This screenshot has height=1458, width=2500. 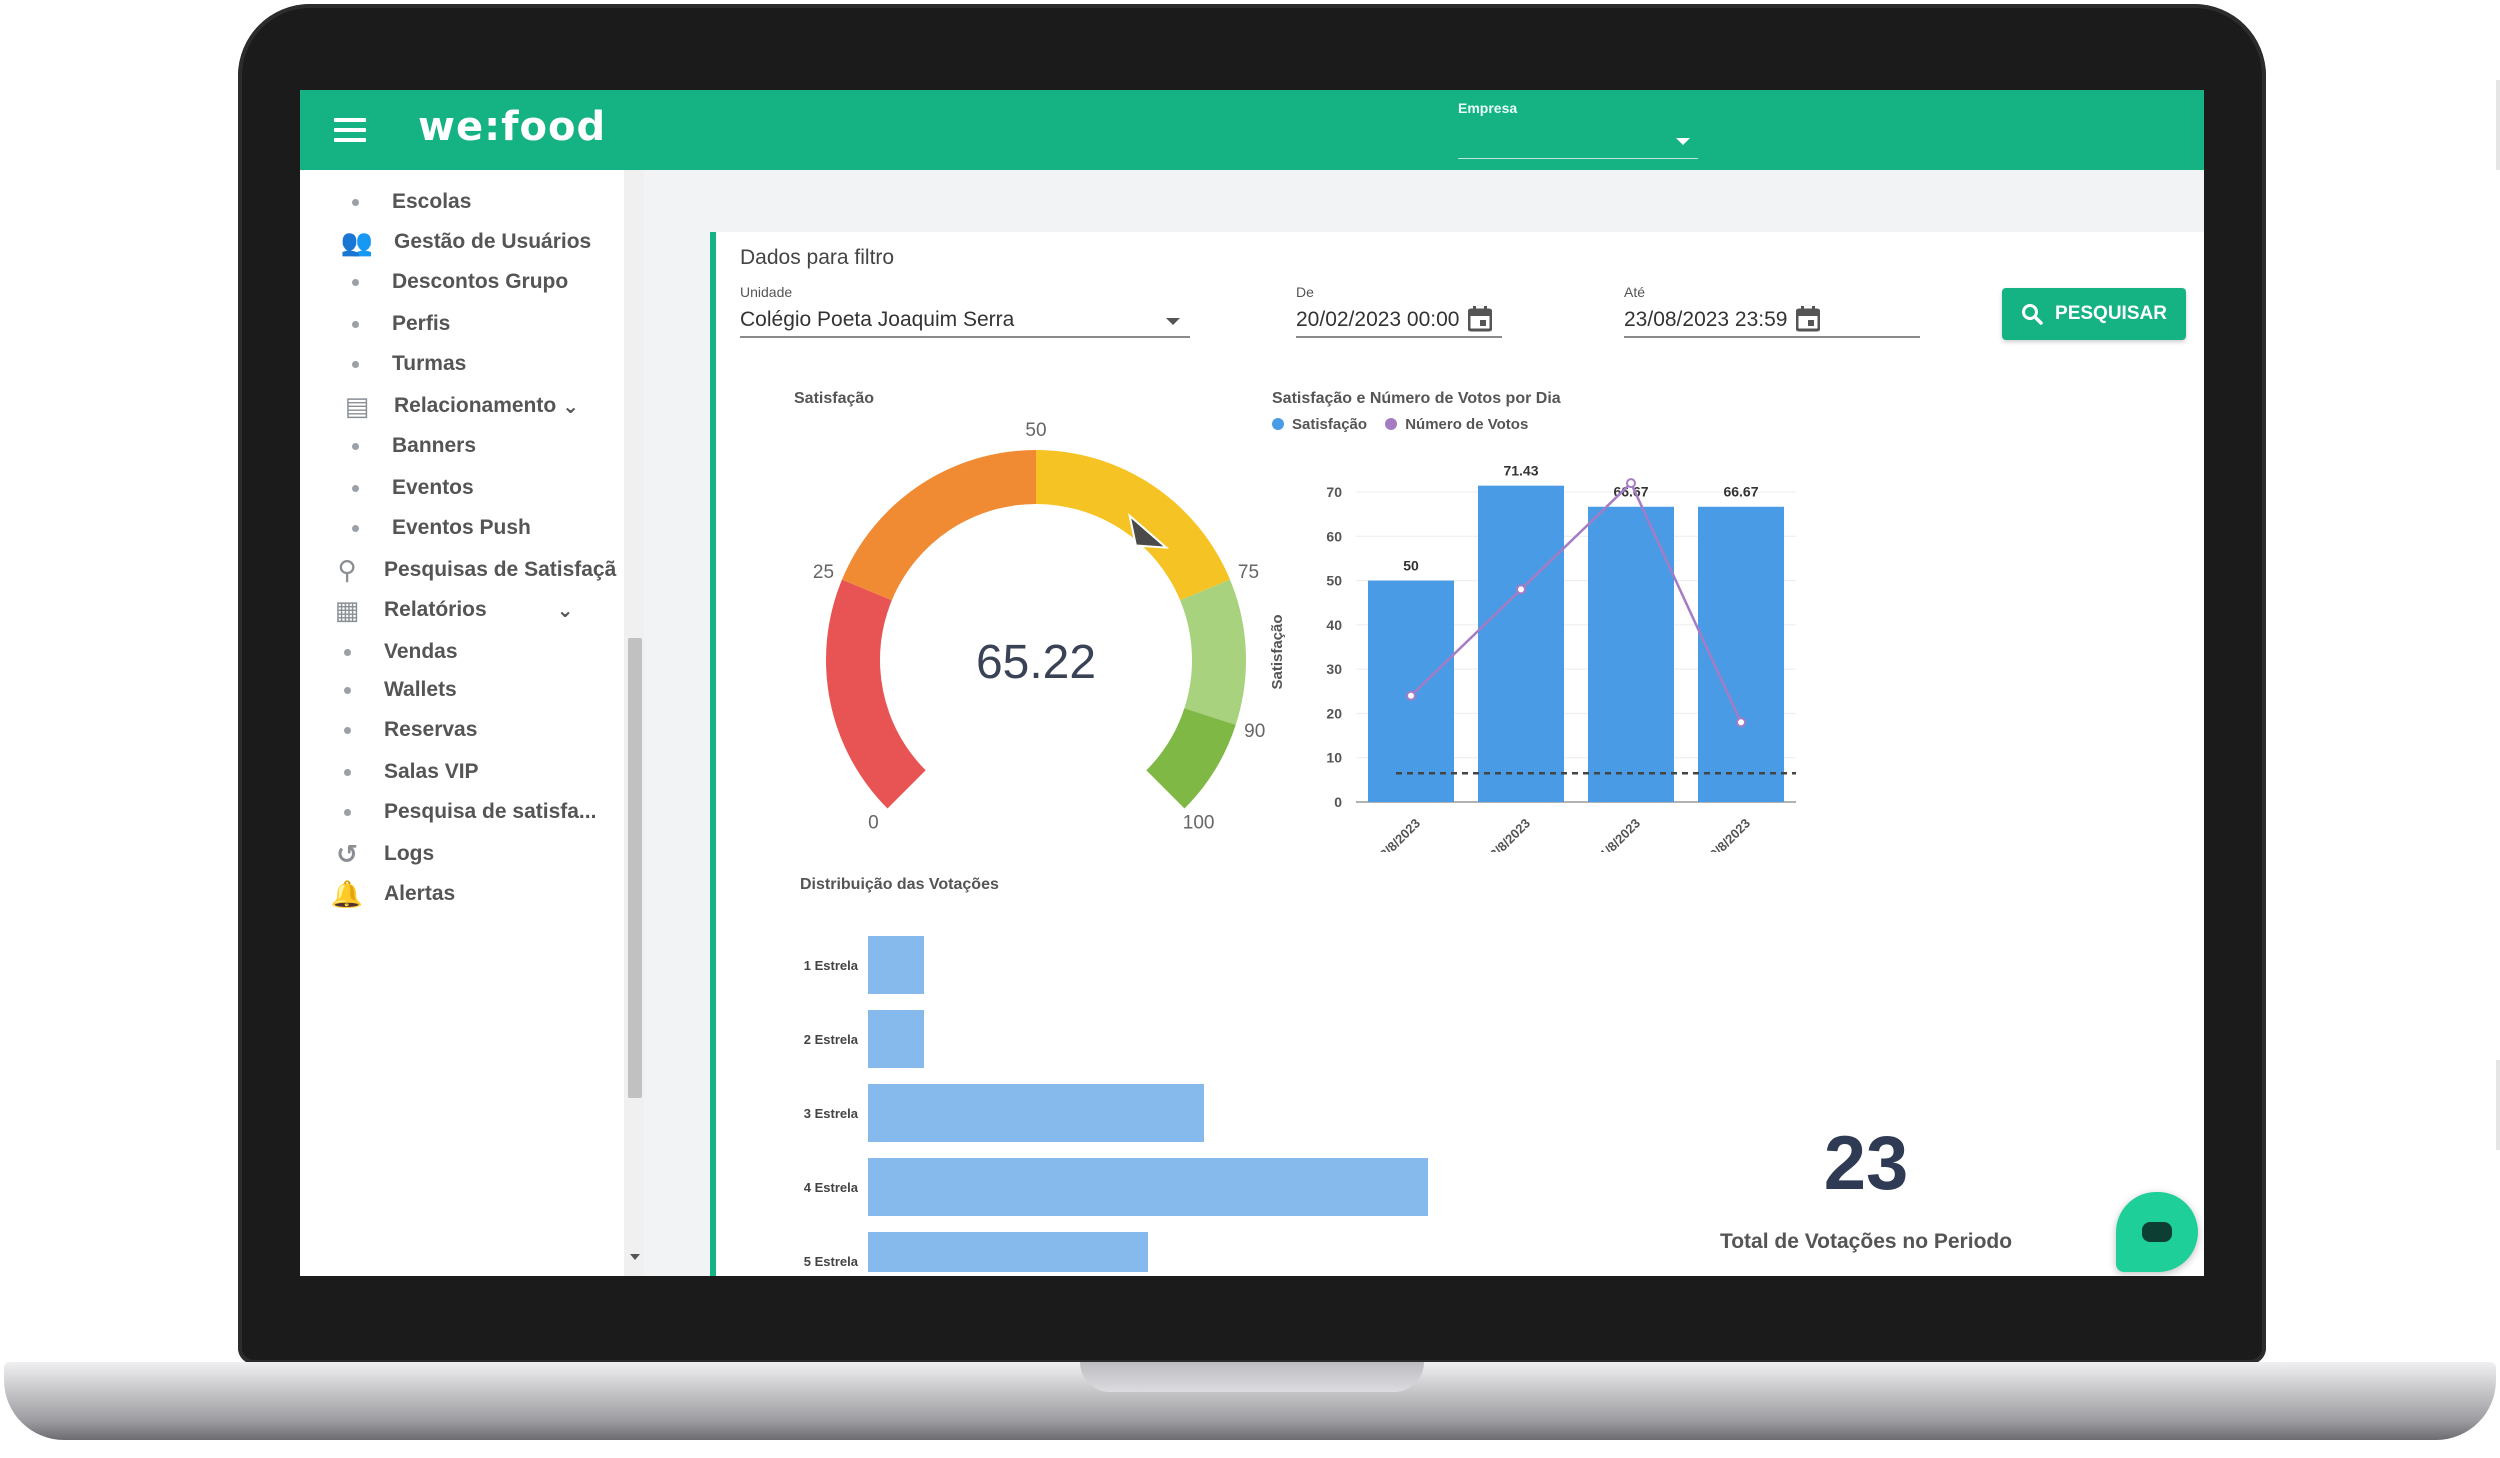 What do you see at coordinates (1416, 398) in the screenshot?
I see `bar-chart-title: Satisfação e Número de Votos por Dia` at bounding box center [1416, 398].